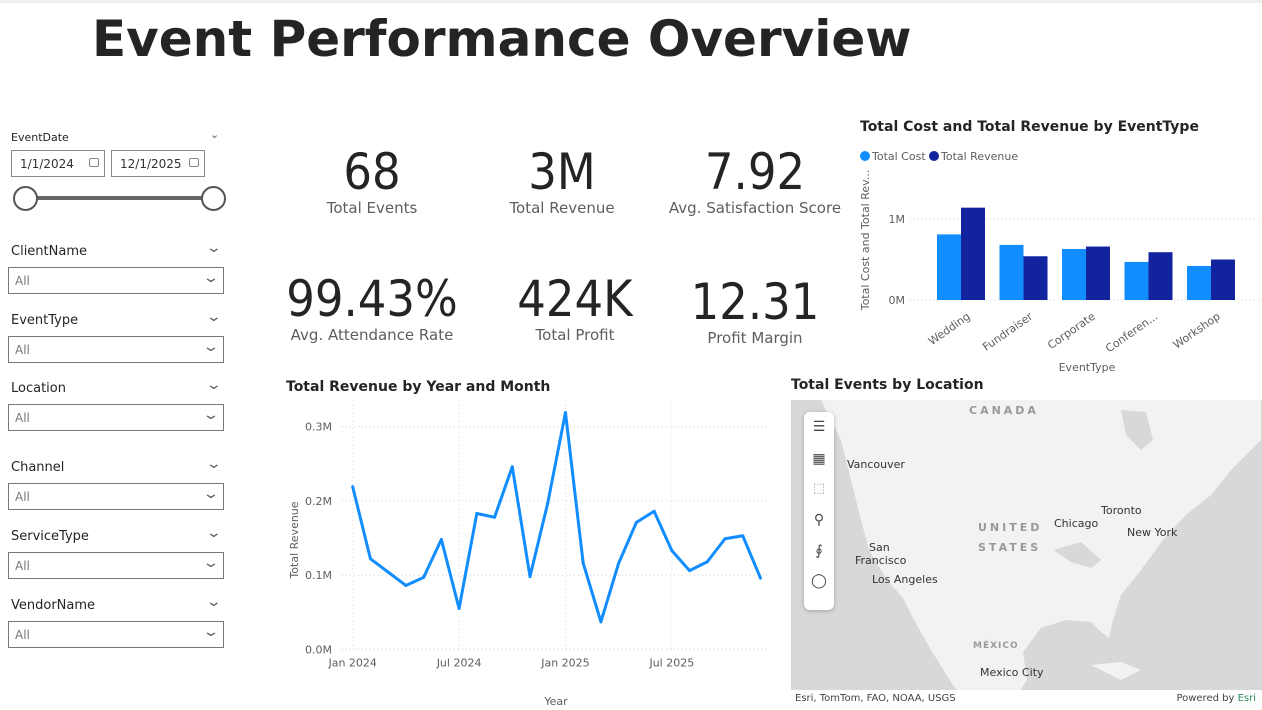 This screenshot has height=710, width=1262. Describe the element at coordinates (881, 560) in the screenshot. I see `map-label-francisco: Francisco` at that location.